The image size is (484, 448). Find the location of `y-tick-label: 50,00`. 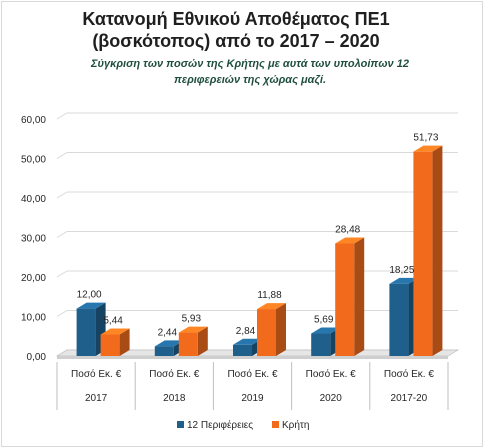

y-tick-label: 50,00 is located at coordinates (33, 160).